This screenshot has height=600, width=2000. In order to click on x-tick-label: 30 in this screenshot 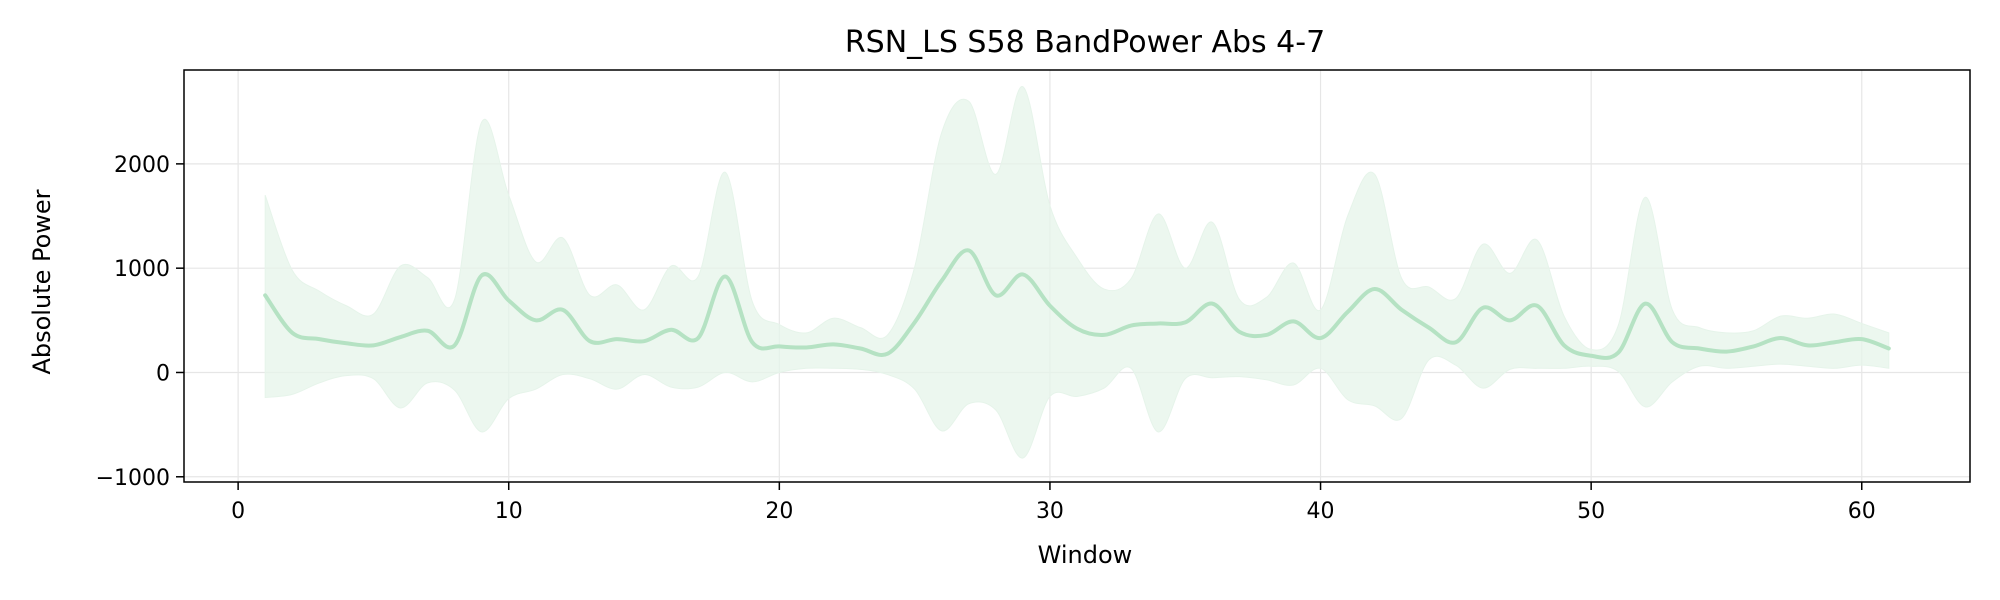, I will do `click(1050, 511)`.